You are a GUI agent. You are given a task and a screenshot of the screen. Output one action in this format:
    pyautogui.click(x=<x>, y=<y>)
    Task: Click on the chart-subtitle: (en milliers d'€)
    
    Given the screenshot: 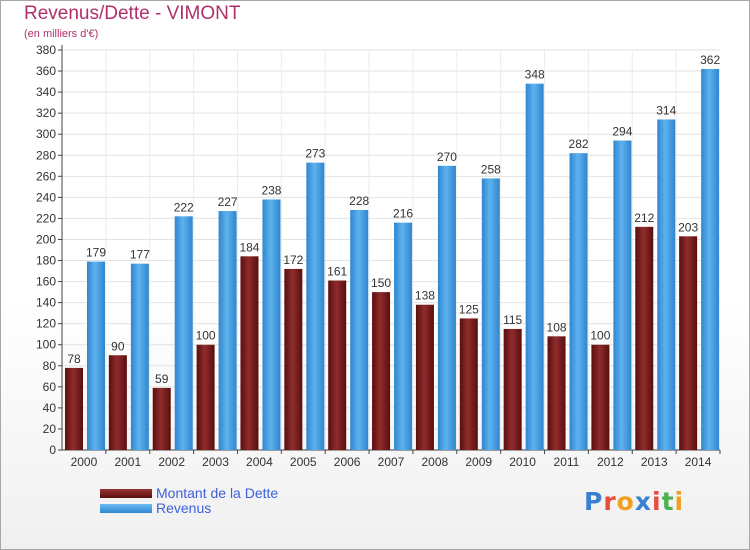 What is the action you would take?
    pyautogui.click(x=61, y=34)
    